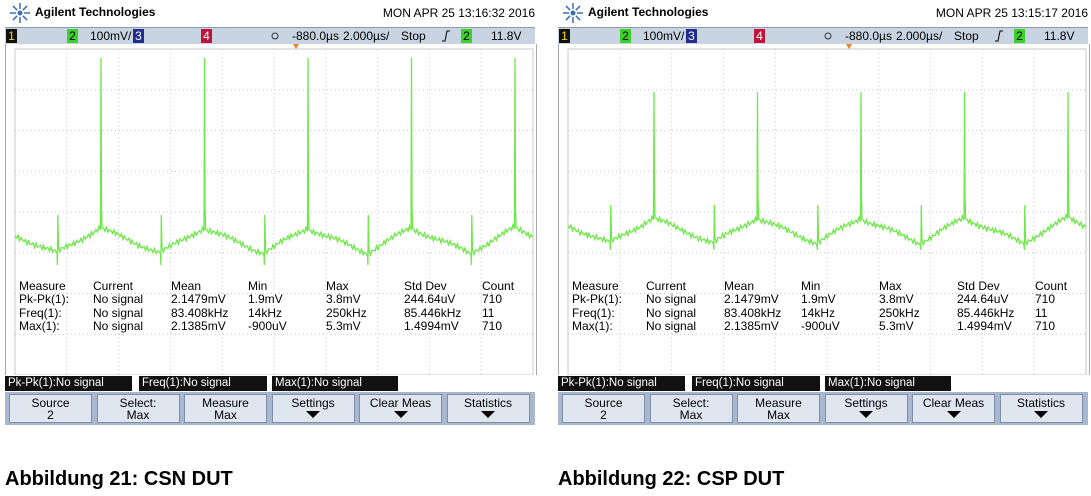 The height and width of the screenshot is (496, 1091). Describe the element at coordinates (595, 286) in the screenshot. I see `table-header: Measure` at that location.